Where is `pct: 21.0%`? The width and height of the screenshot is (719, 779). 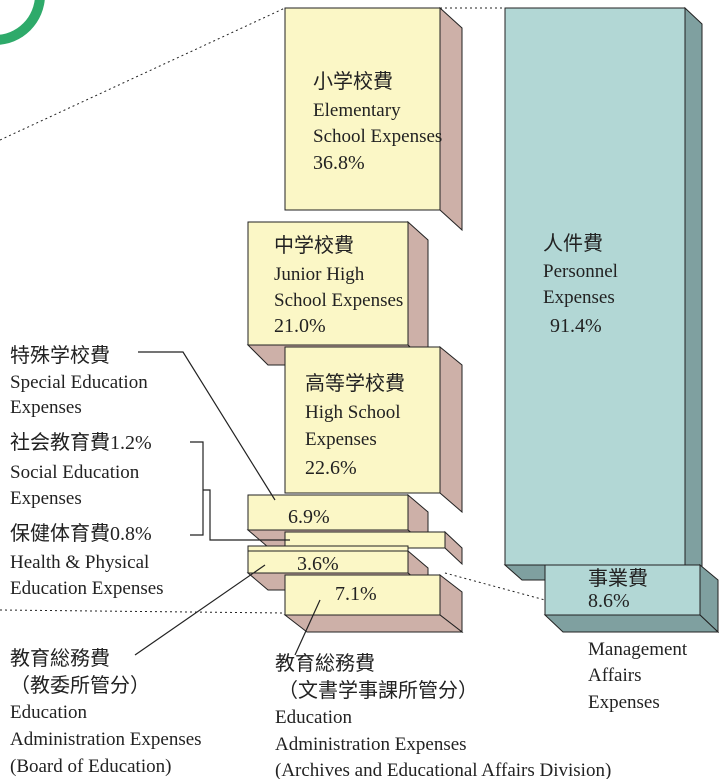 pct: 21.0% is located at coordinates (300, 326).